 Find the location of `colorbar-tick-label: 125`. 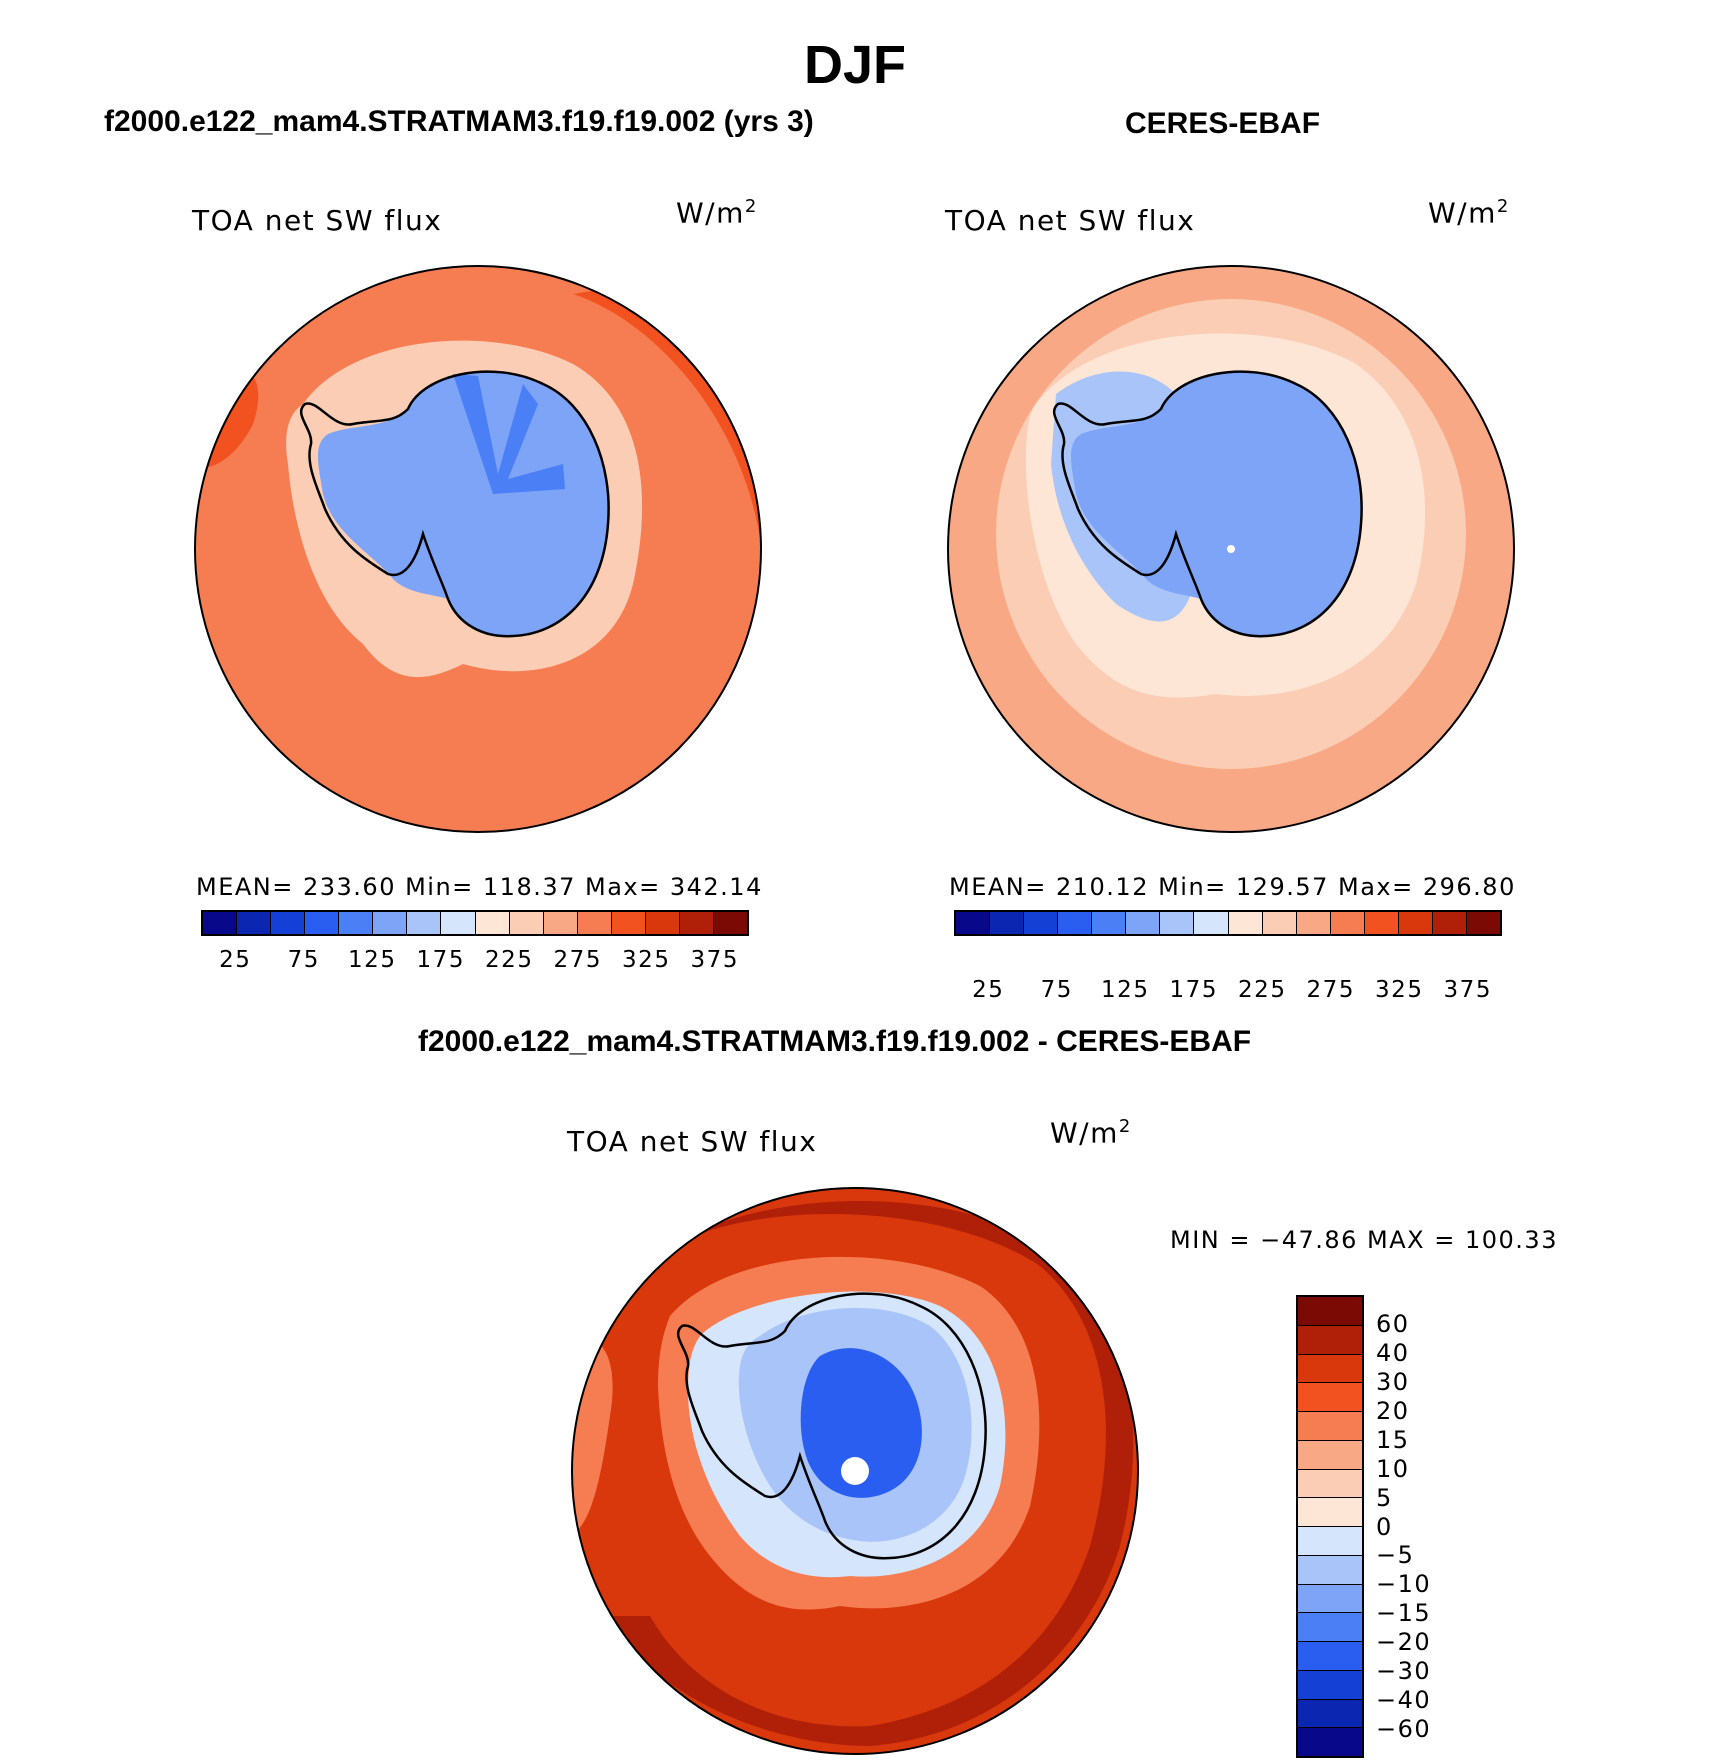

colorbar-tick-label: 125 is located at coordinates (1125, 990).